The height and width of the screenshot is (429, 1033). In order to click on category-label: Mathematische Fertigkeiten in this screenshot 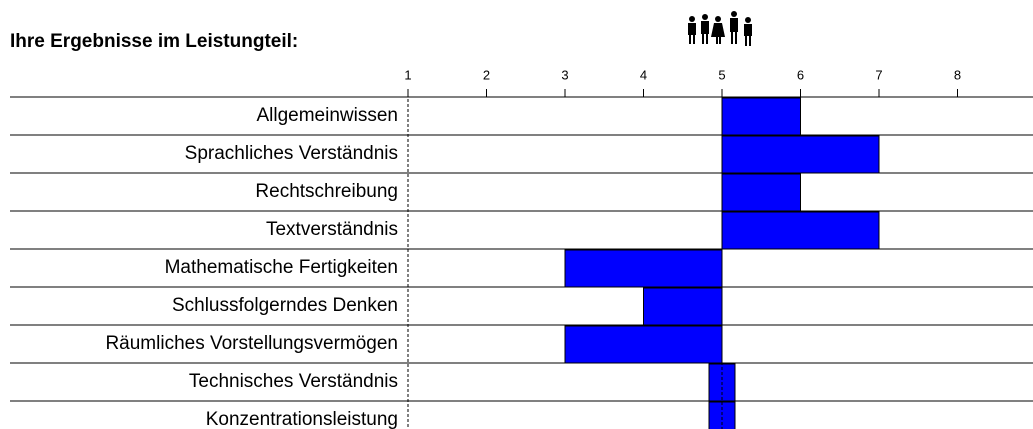, I will do `click(281, 267)`.